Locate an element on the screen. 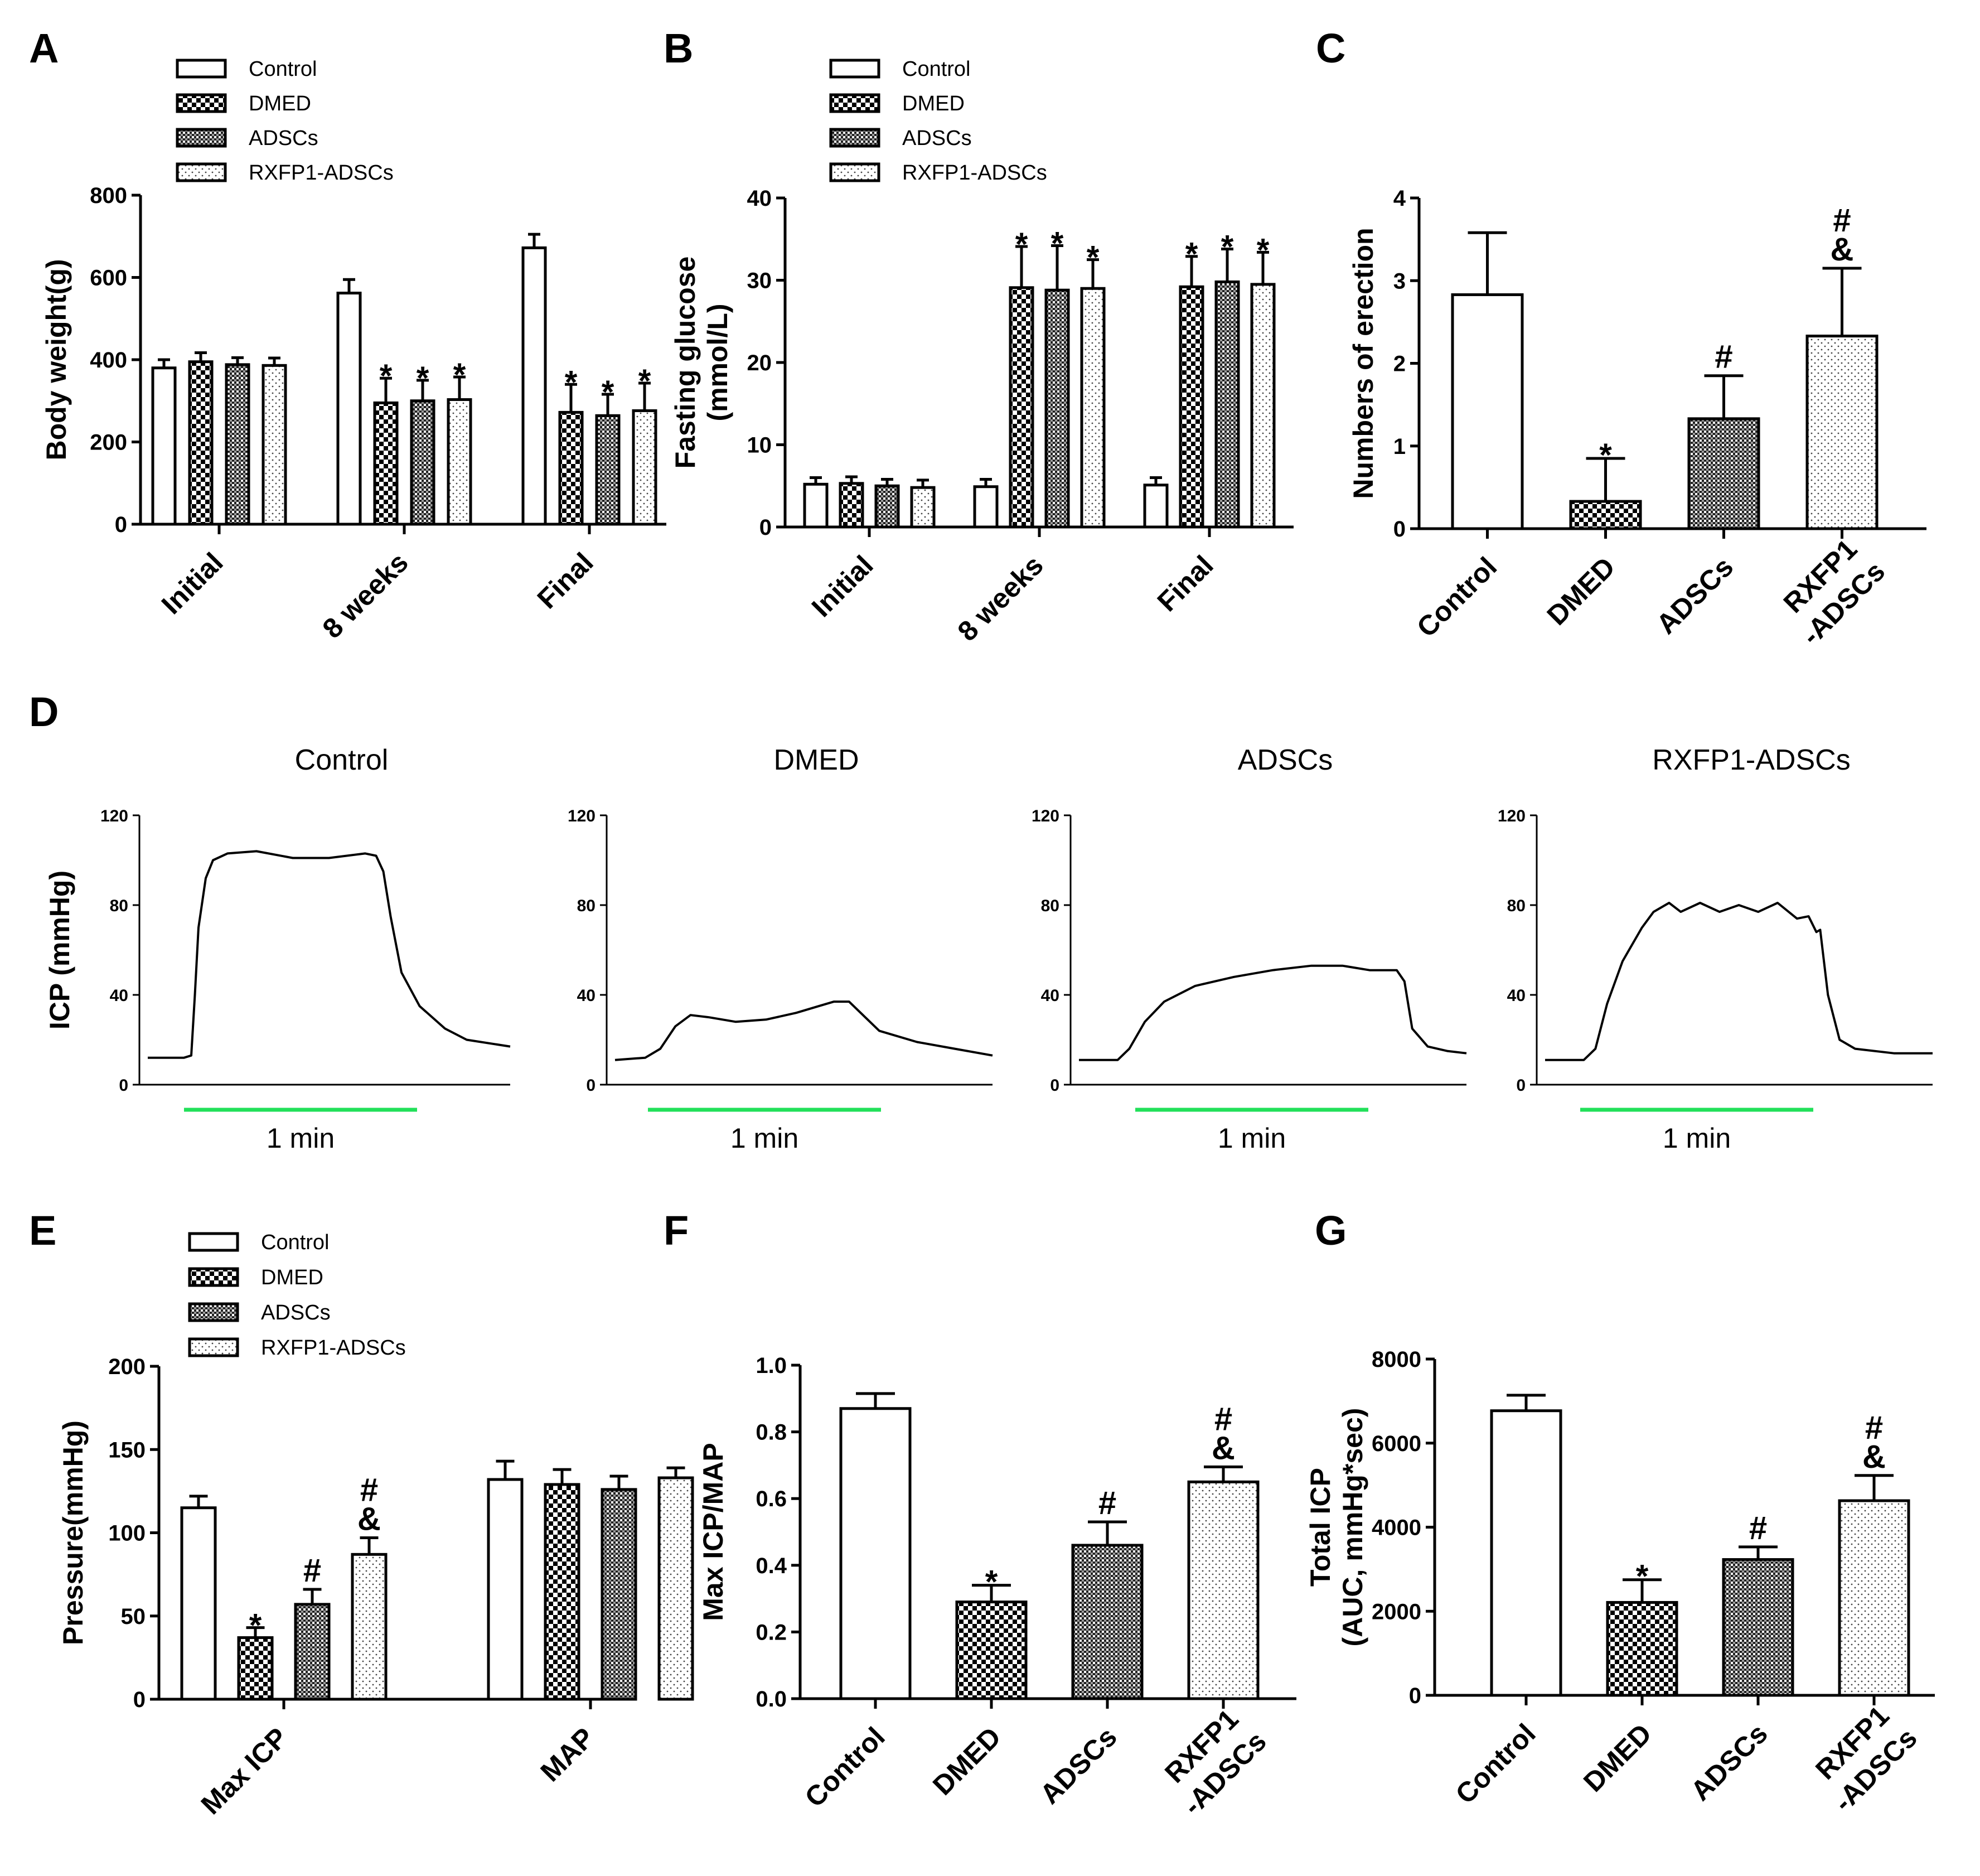  bar-dmed-map is located at coordinates (562, 1592).